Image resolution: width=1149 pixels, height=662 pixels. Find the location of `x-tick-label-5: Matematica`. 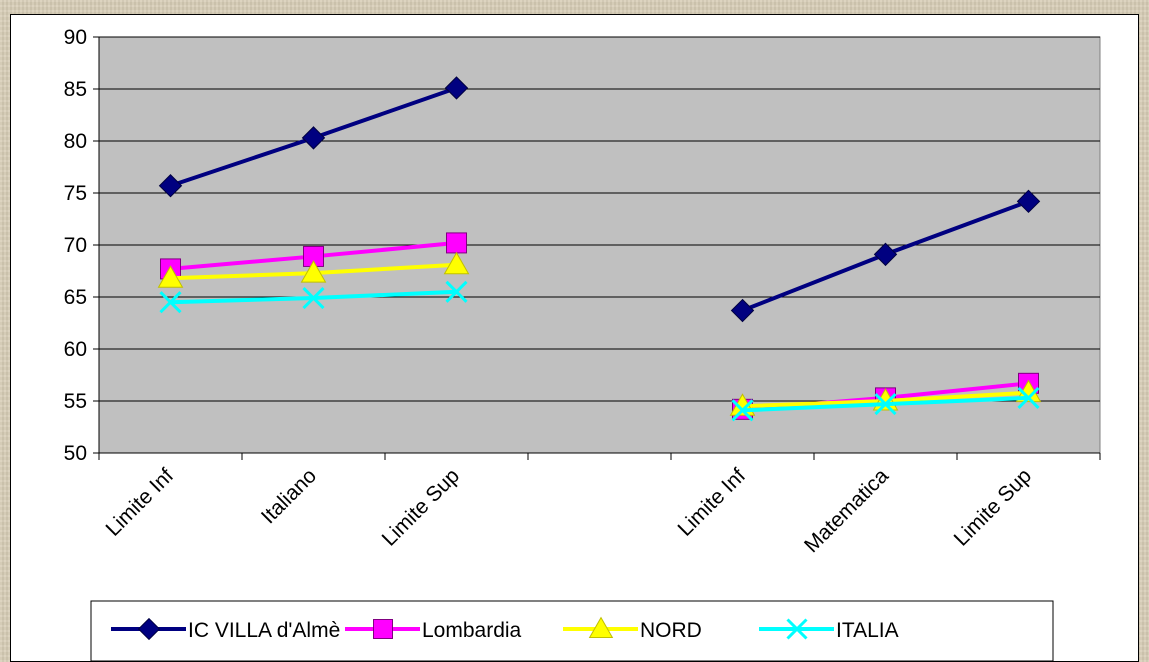

x-tick-label-5: Matematica is located at coordinates (846, 510).